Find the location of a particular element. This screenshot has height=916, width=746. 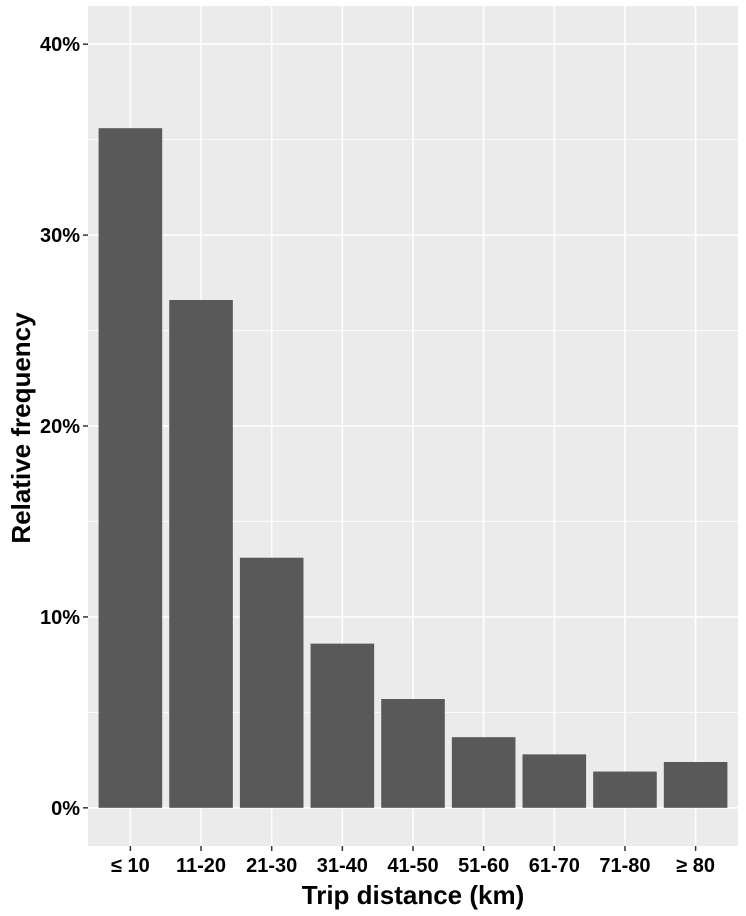

y-tick-label: 0% is located at coordinates (65, 809).